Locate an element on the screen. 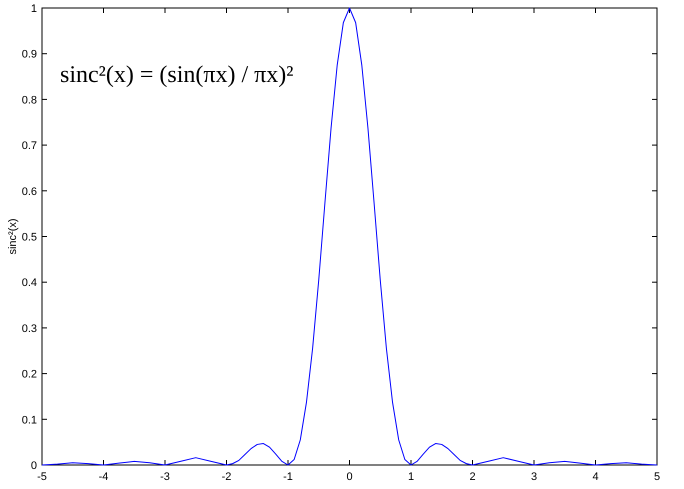  y-tick-label: 0.2 is located at coordinates (29, 374).